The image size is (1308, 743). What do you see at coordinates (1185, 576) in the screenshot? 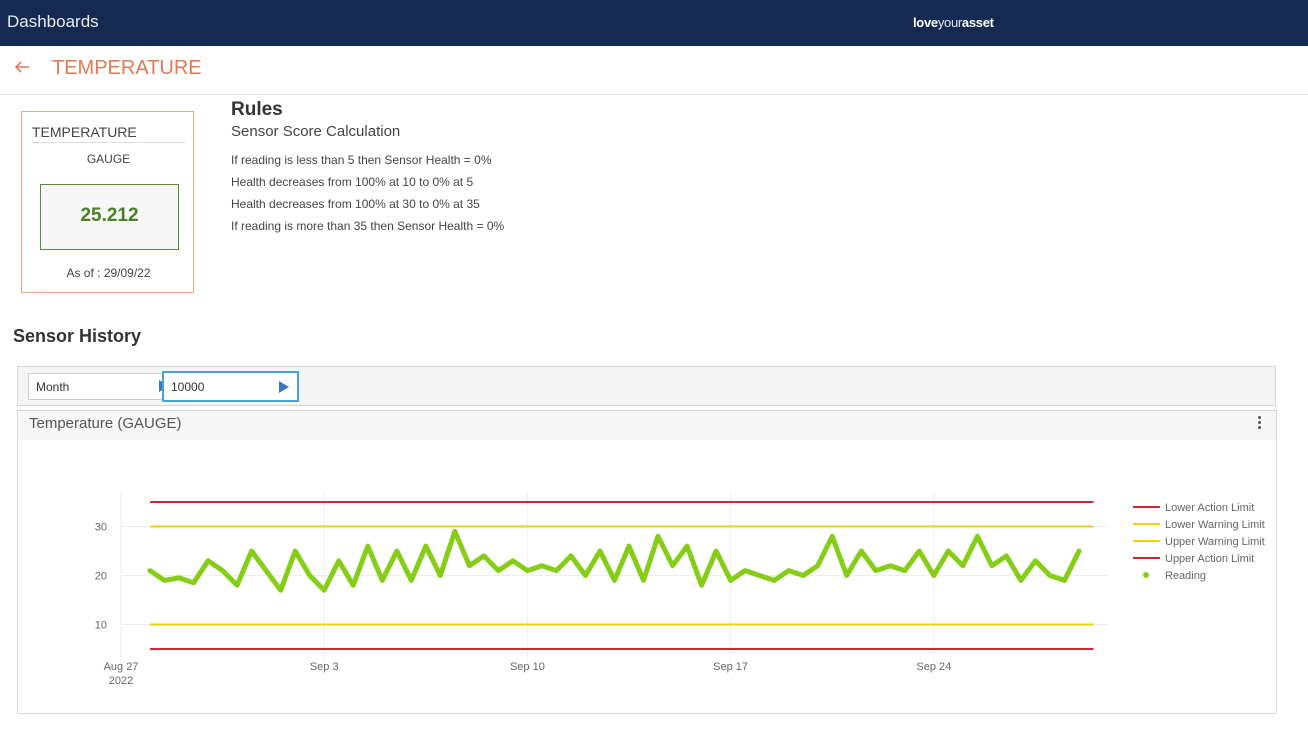
I see `legend-label: Reading` at bounding box center [1185, 576].